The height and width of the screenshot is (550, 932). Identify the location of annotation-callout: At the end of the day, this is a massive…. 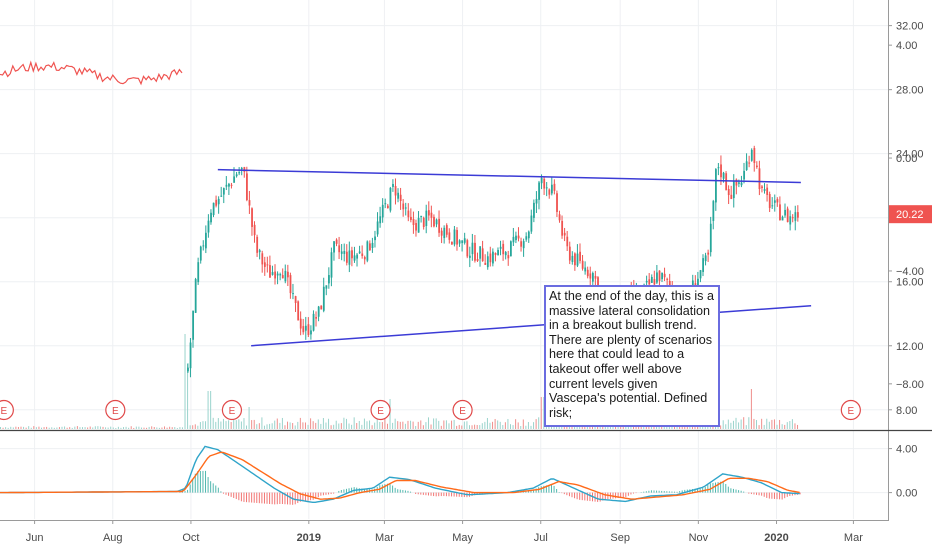
(632, 356).